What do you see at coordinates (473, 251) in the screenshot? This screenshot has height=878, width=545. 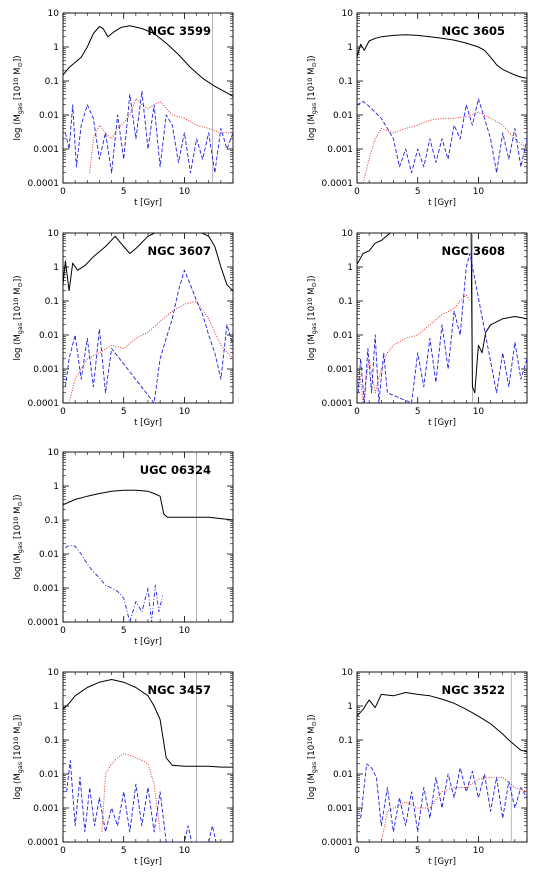 I see `panel-title: NGC 3608` at bounding box center [473, 251].